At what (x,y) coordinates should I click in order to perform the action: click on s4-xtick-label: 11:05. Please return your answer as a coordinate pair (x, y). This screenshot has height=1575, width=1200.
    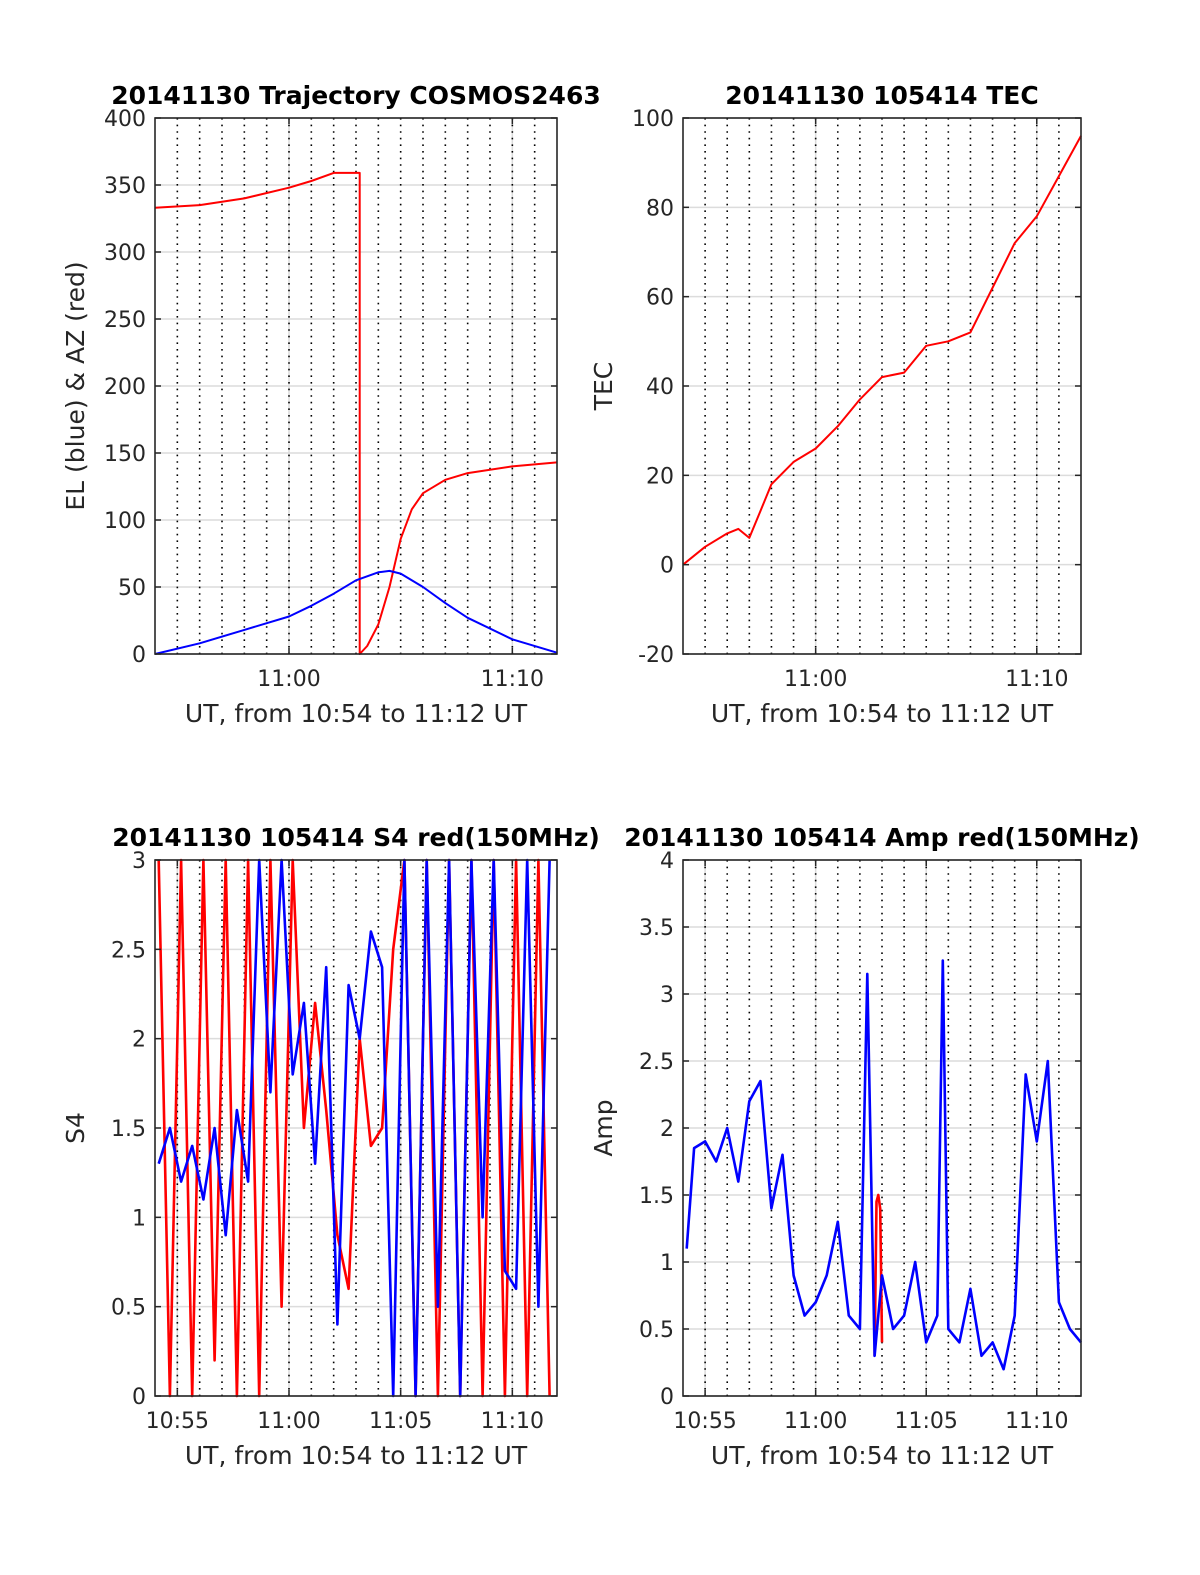
    Looking at the image, I should click on (400, 1421).